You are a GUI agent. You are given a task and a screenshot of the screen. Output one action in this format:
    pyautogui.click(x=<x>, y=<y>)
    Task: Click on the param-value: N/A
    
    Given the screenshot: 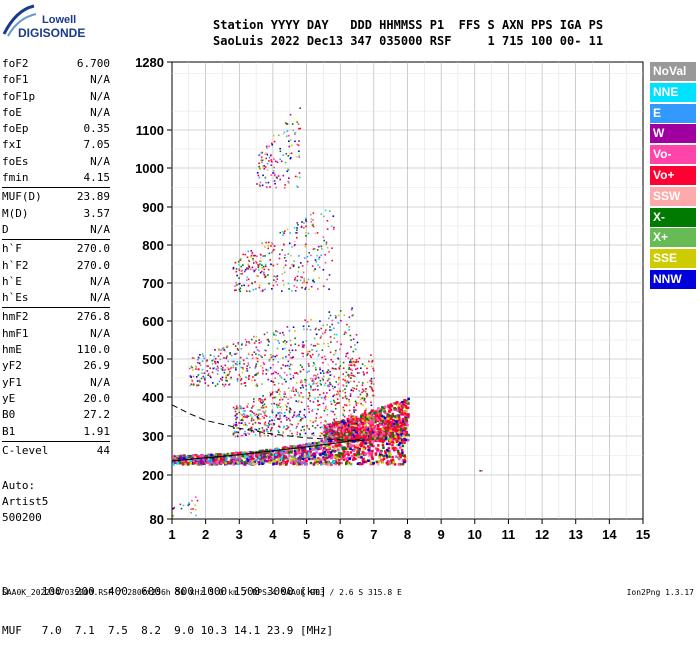 What is the action you would take?
    pyautogui.click(x=100, y=112)
    